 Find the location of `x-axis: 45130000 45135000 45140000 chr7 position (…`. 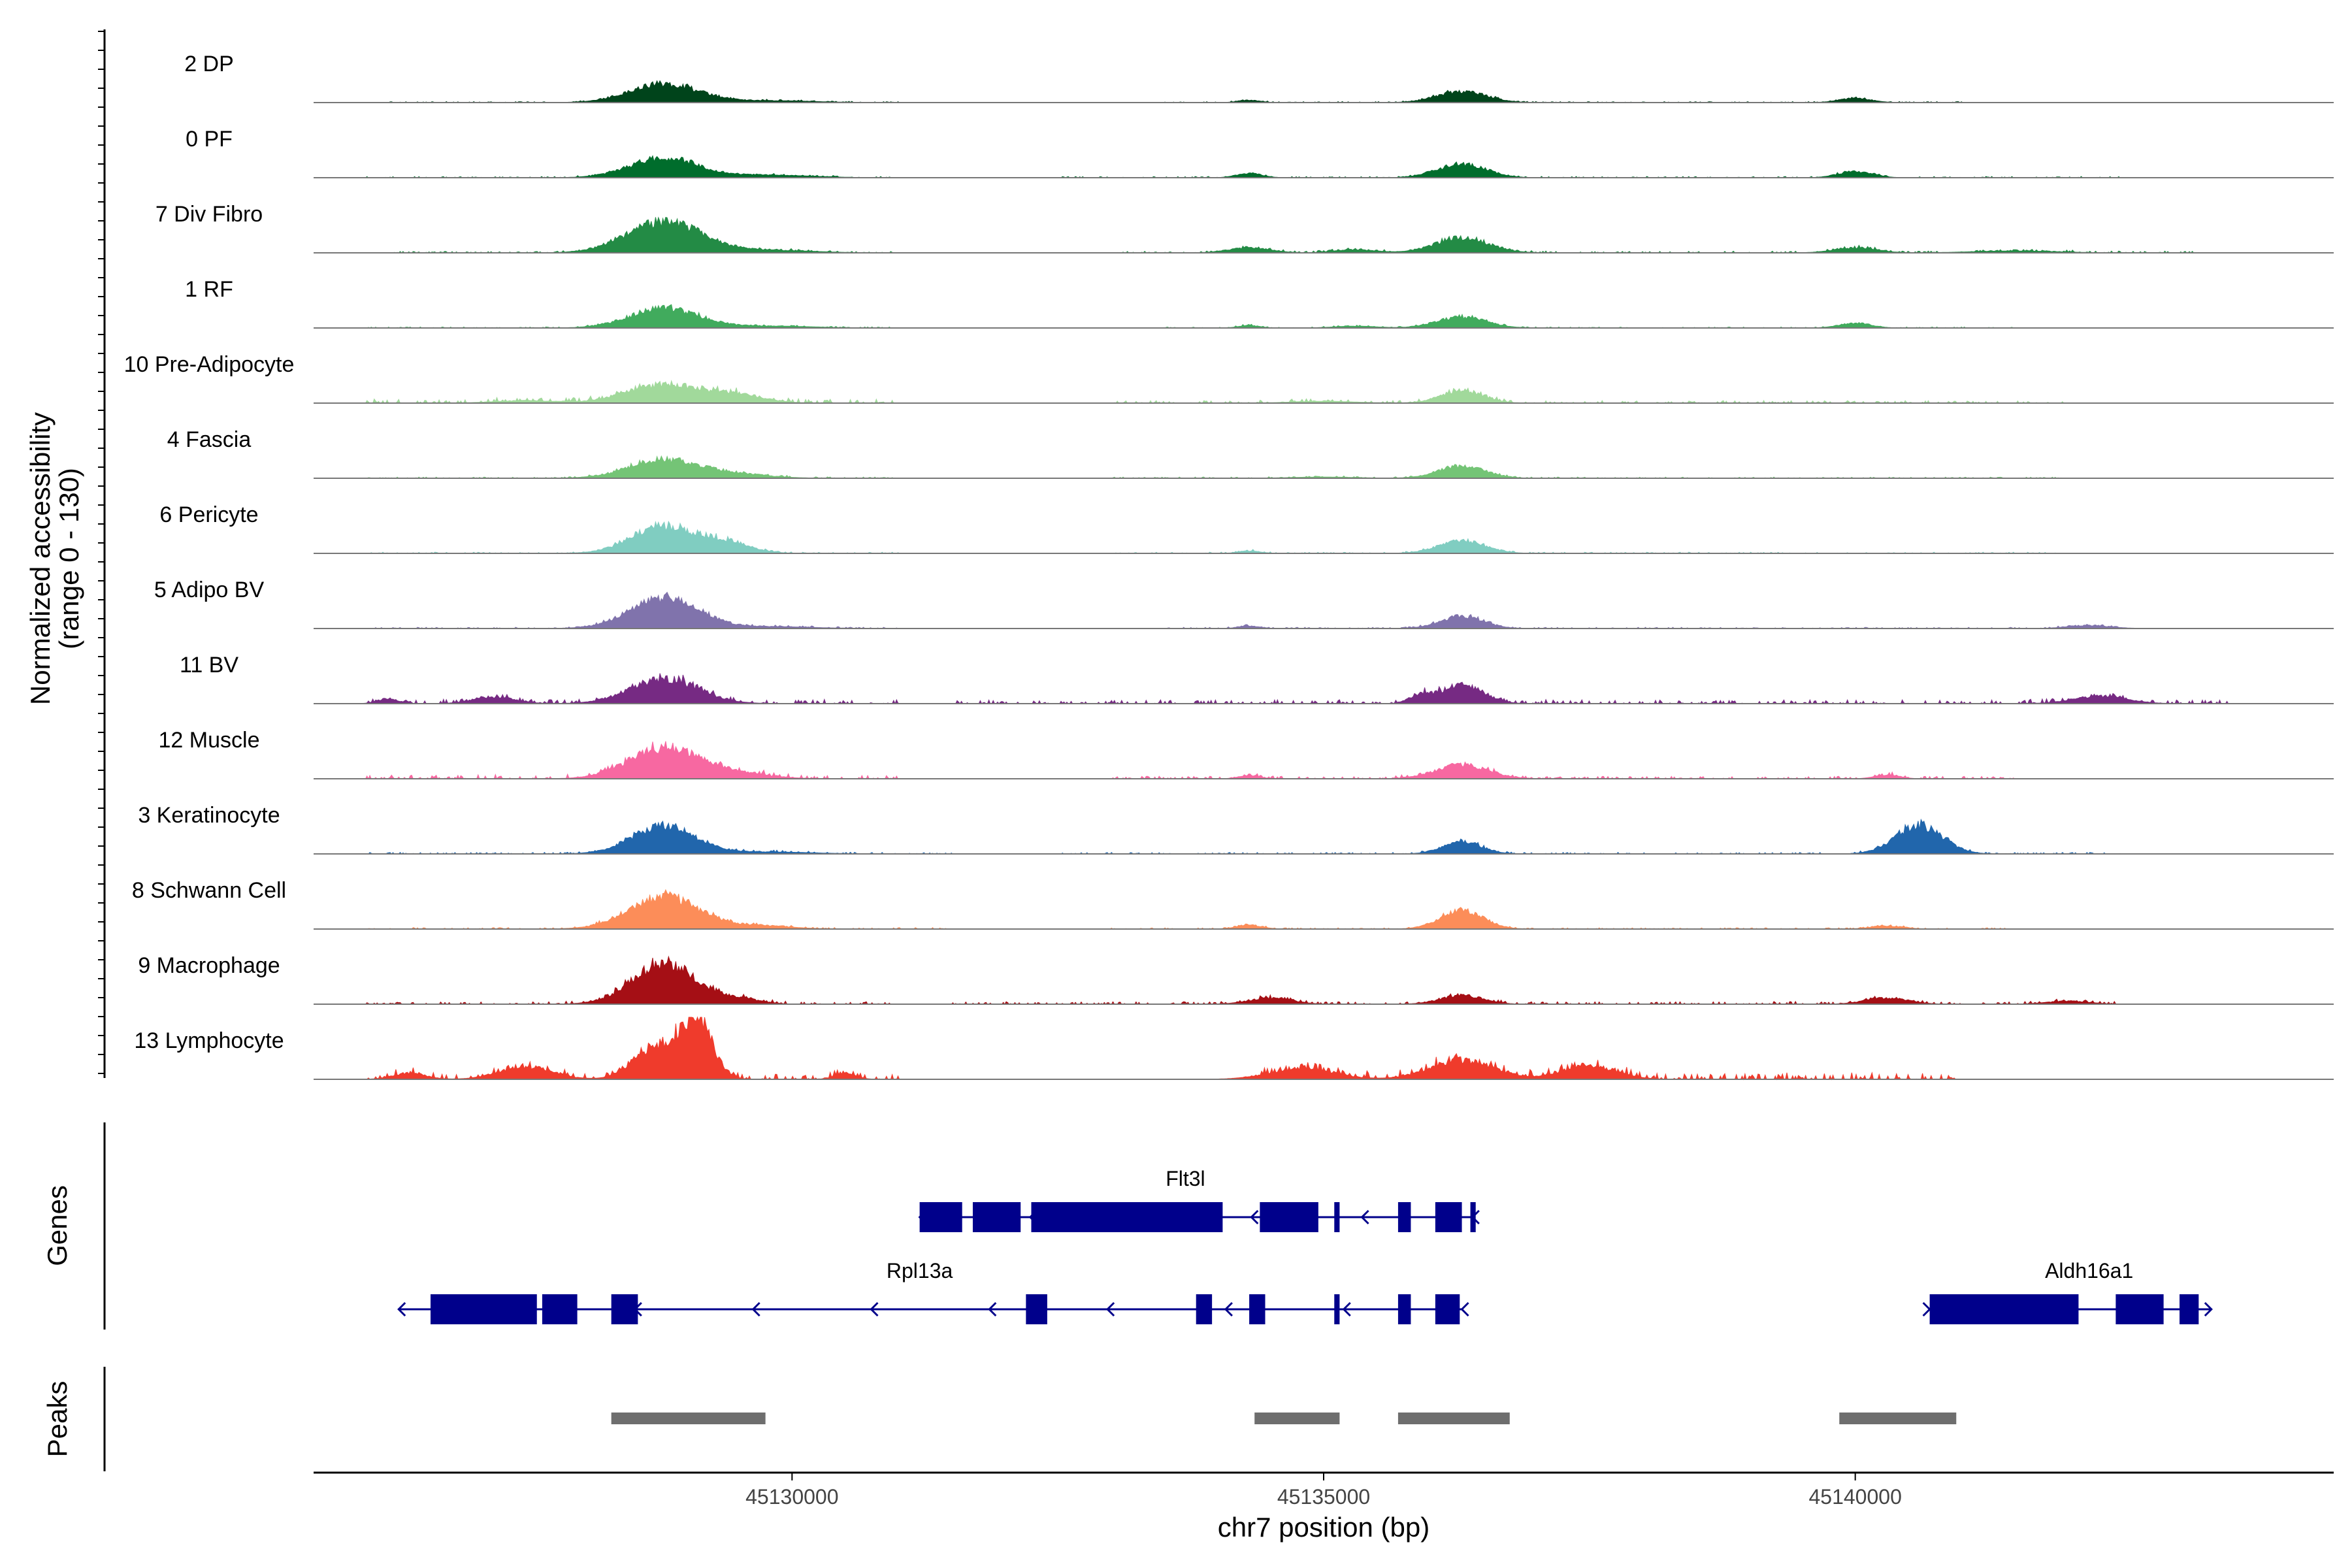

x-axis: 45130000 45135000 45140000 chr7 position (… is located at coordinates (1324, 1507).